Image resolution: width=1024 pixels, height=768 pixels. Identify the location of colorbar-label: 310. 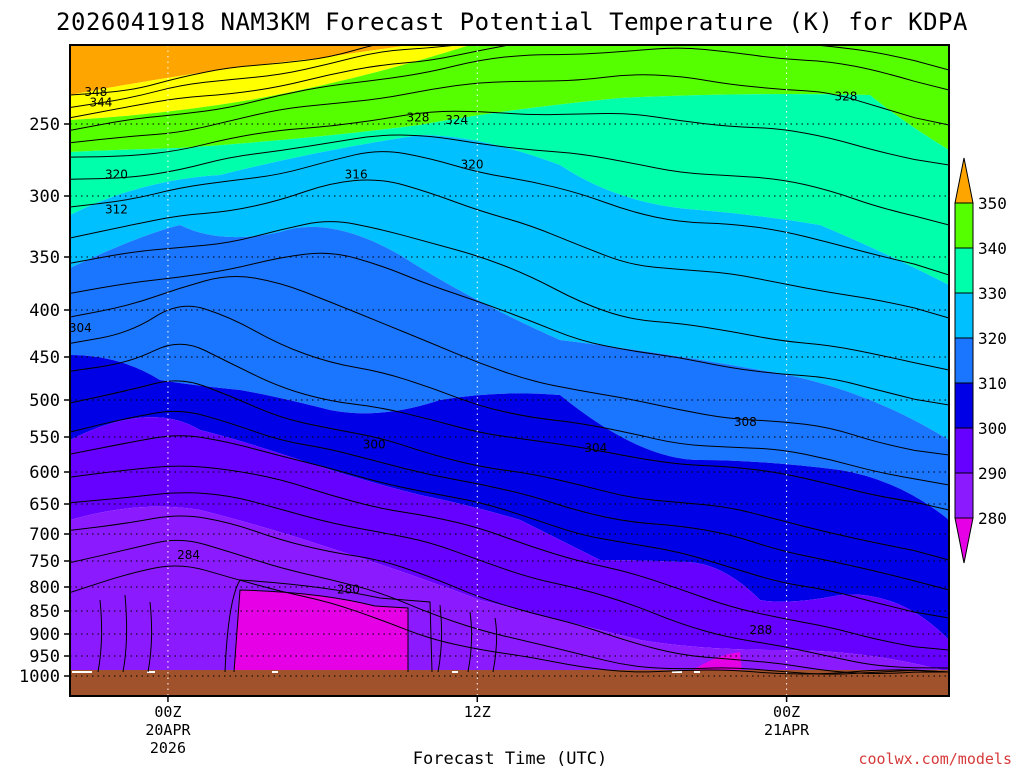
(992, 383).